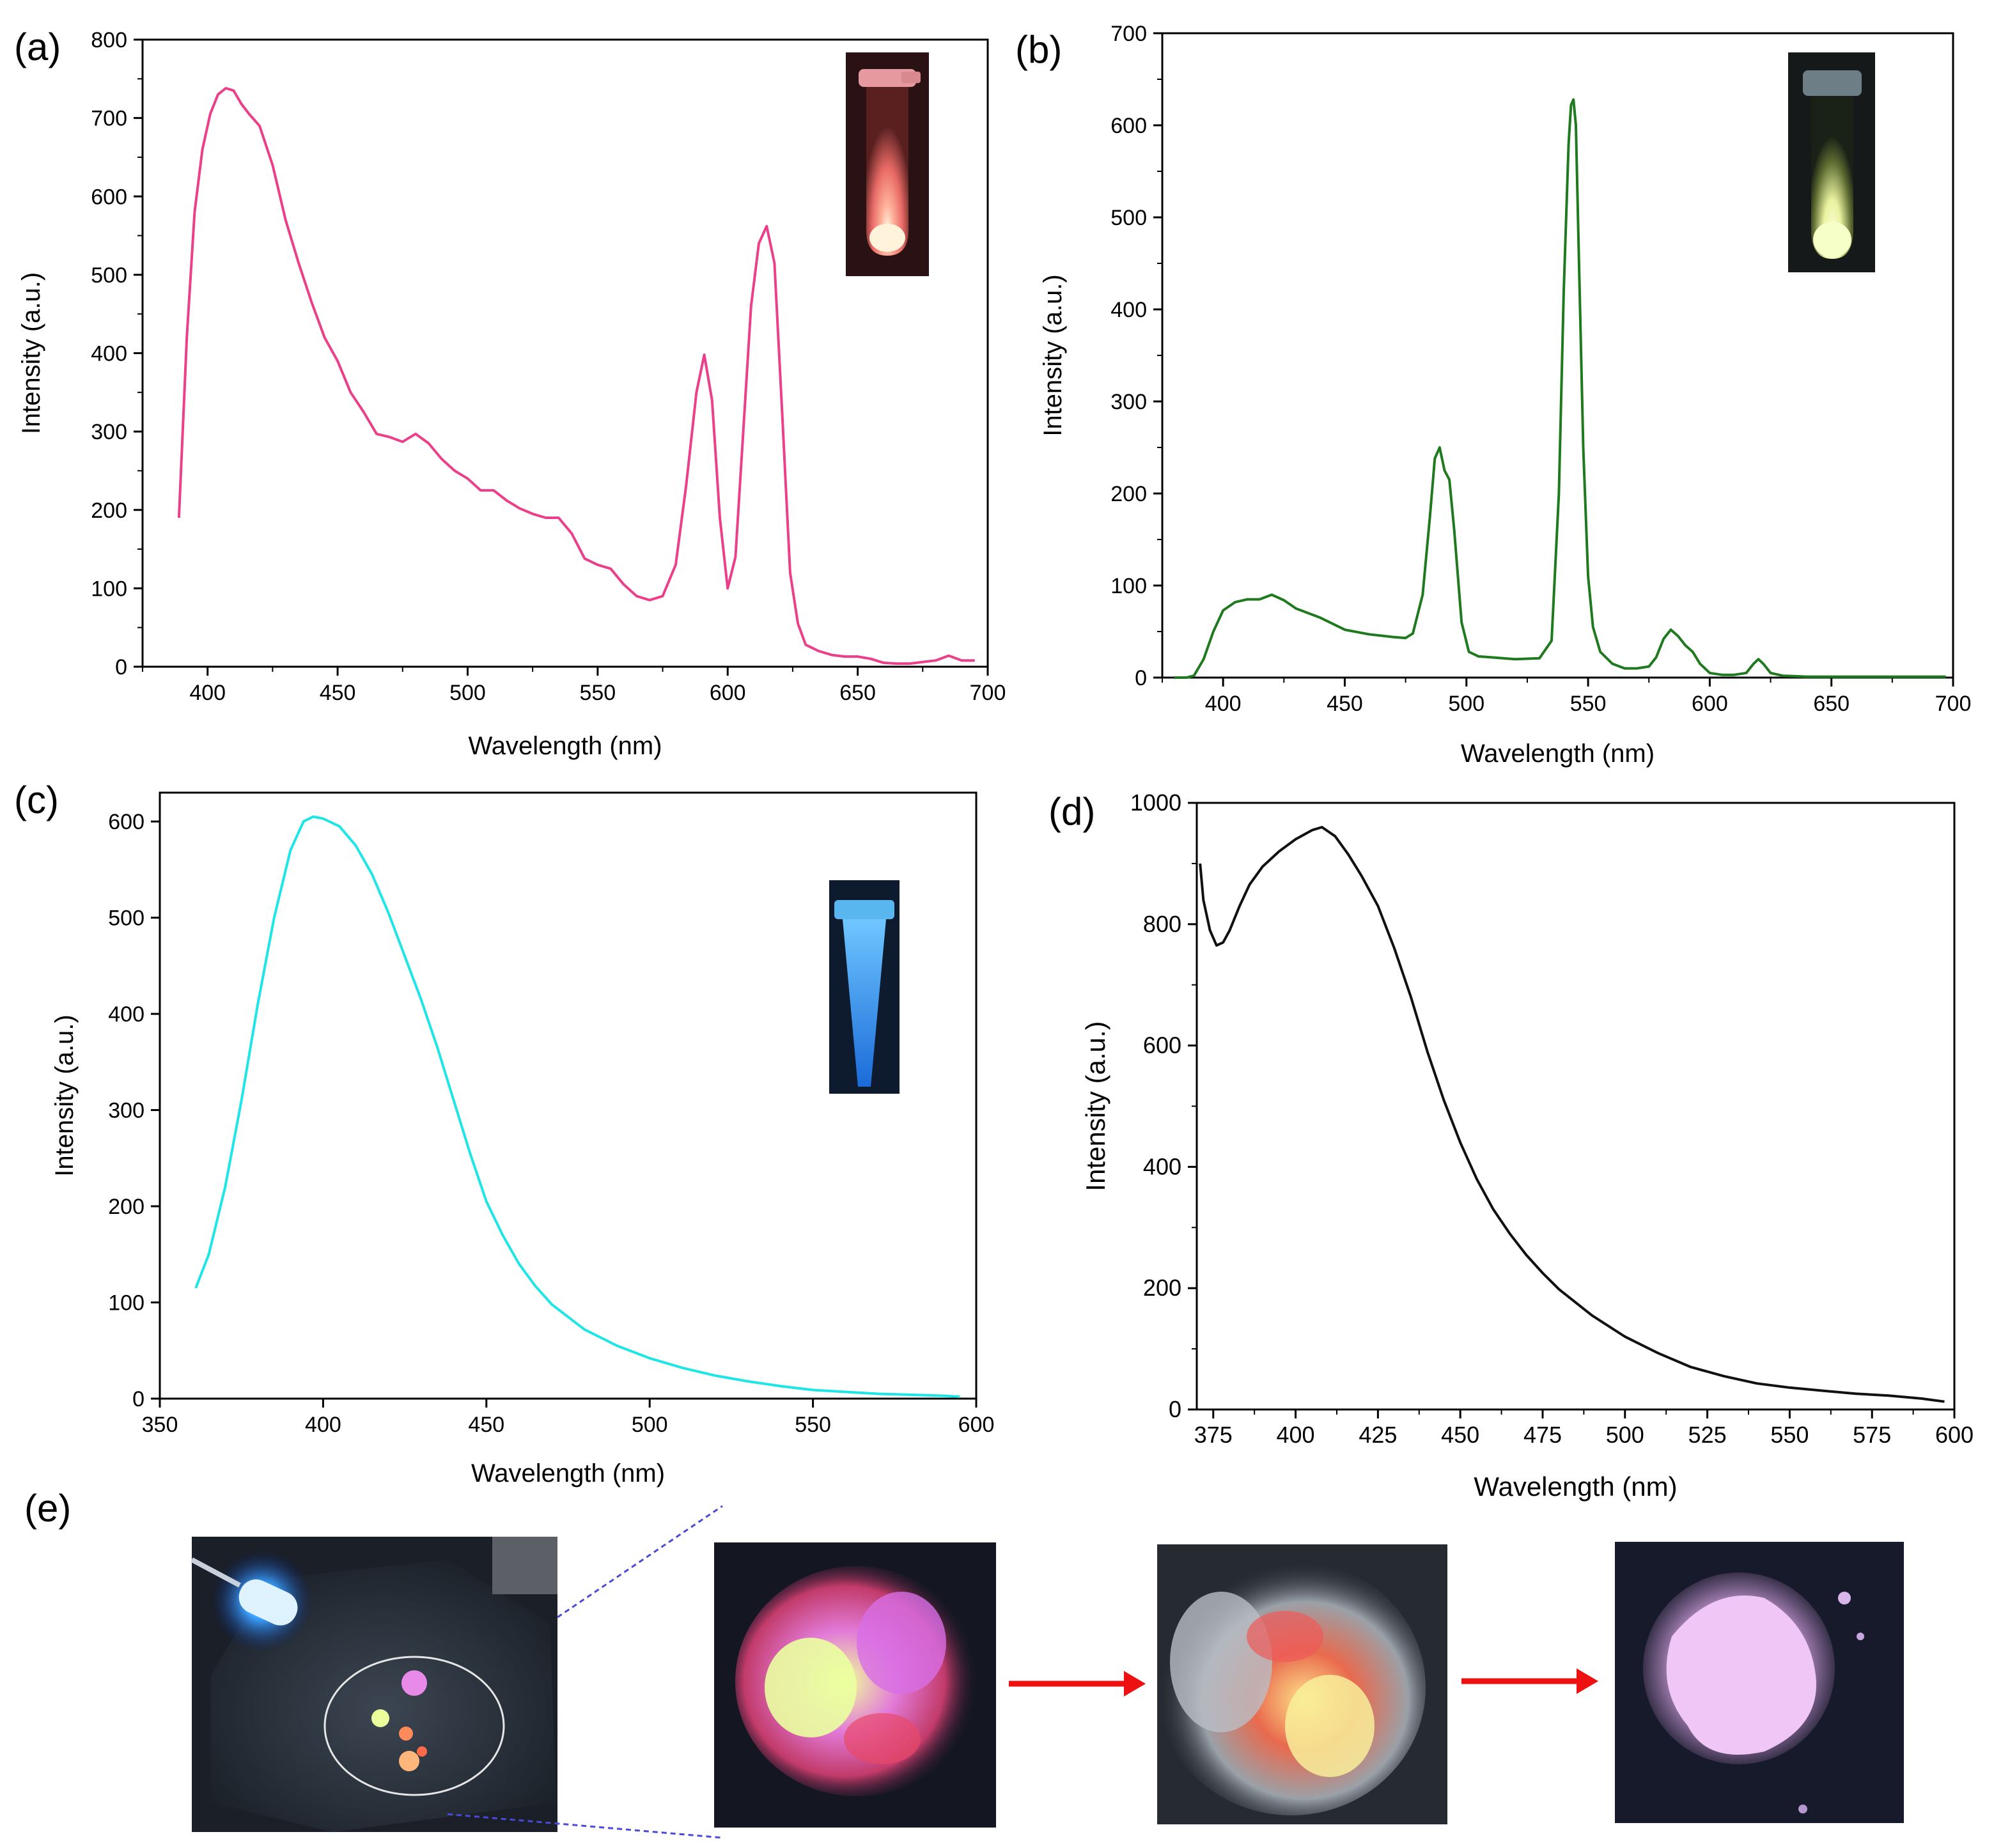 The height and width of the screenshot is (1848, 1994). I want to click on inset-blue-tube-photo, so click(864, 987).